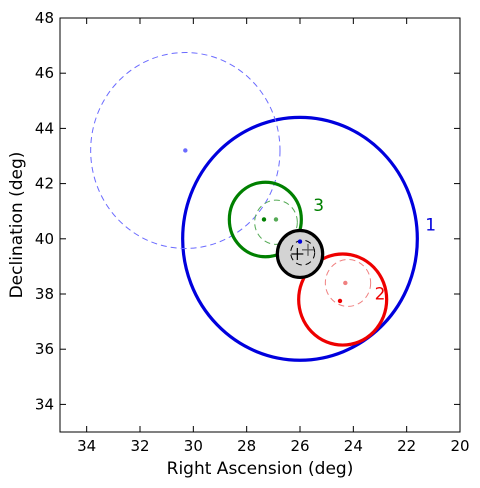  What do you see at coordinates (44, 404) in the screenshot?
I see `y-tick-label-0: 34` at bounding box center [44, 404].